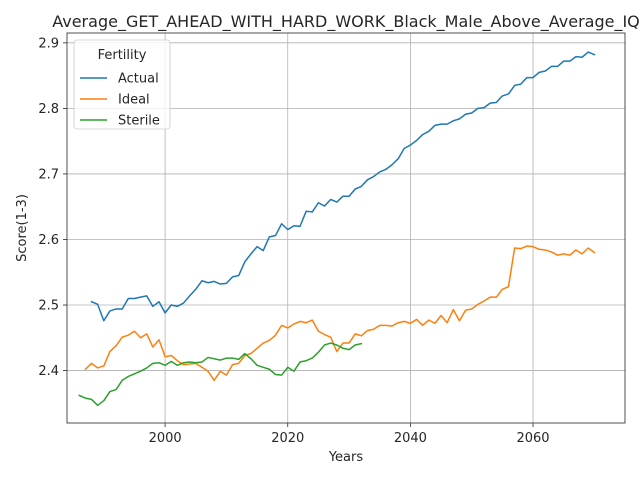 This screenshot has width=640, height=480. Describe the element at coordinates (48, 371) in the screenshot. I see `y-tick-label: 2.4` at that location.